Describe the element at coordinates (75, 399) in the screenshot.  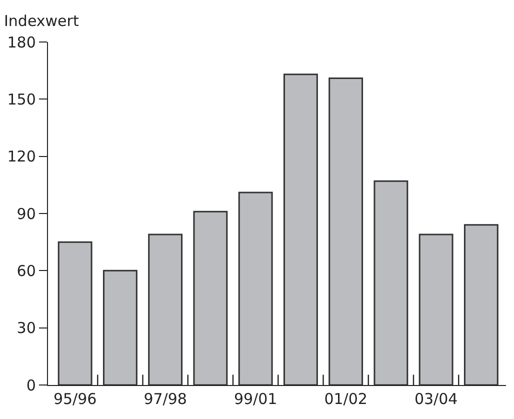
I see `x-tick-label: 95/96` at that location.